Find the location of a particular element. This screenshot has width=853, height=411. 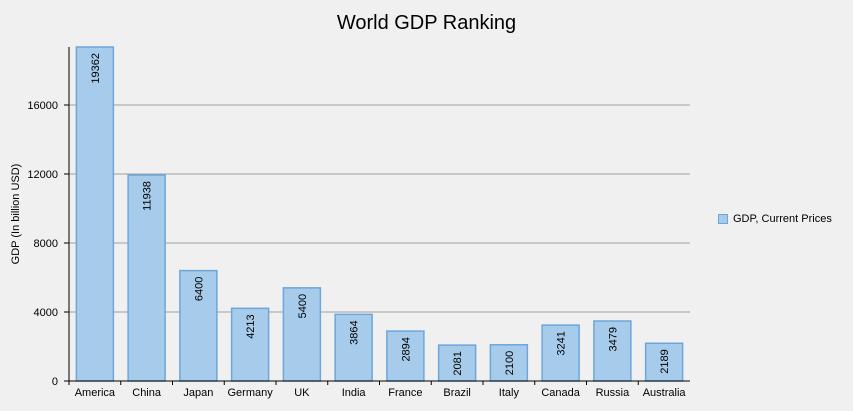

data-label: 2894 is located at coordinates (406, 349).